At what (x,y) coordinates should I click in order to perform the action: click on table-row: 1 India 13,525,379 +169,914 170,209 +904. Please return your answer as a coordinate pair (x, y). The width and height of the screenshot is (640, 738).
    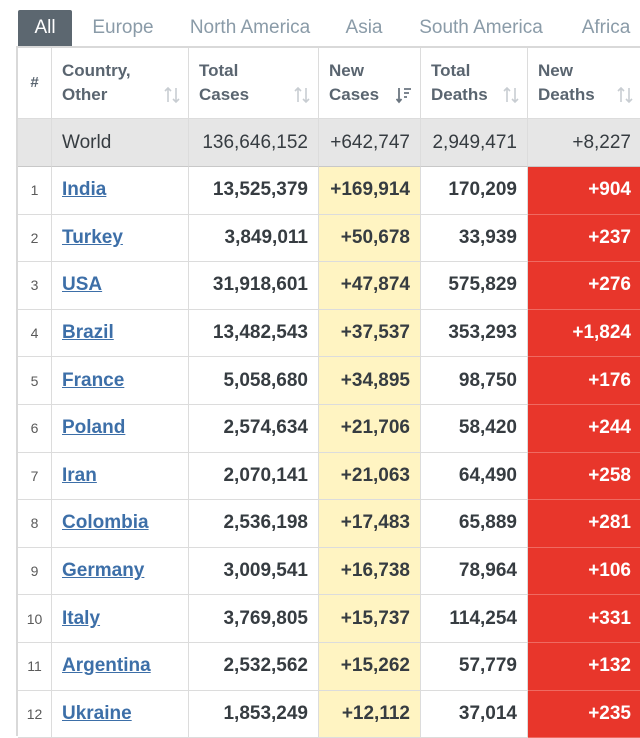
    Looking at the image, I should click on (329, 191).